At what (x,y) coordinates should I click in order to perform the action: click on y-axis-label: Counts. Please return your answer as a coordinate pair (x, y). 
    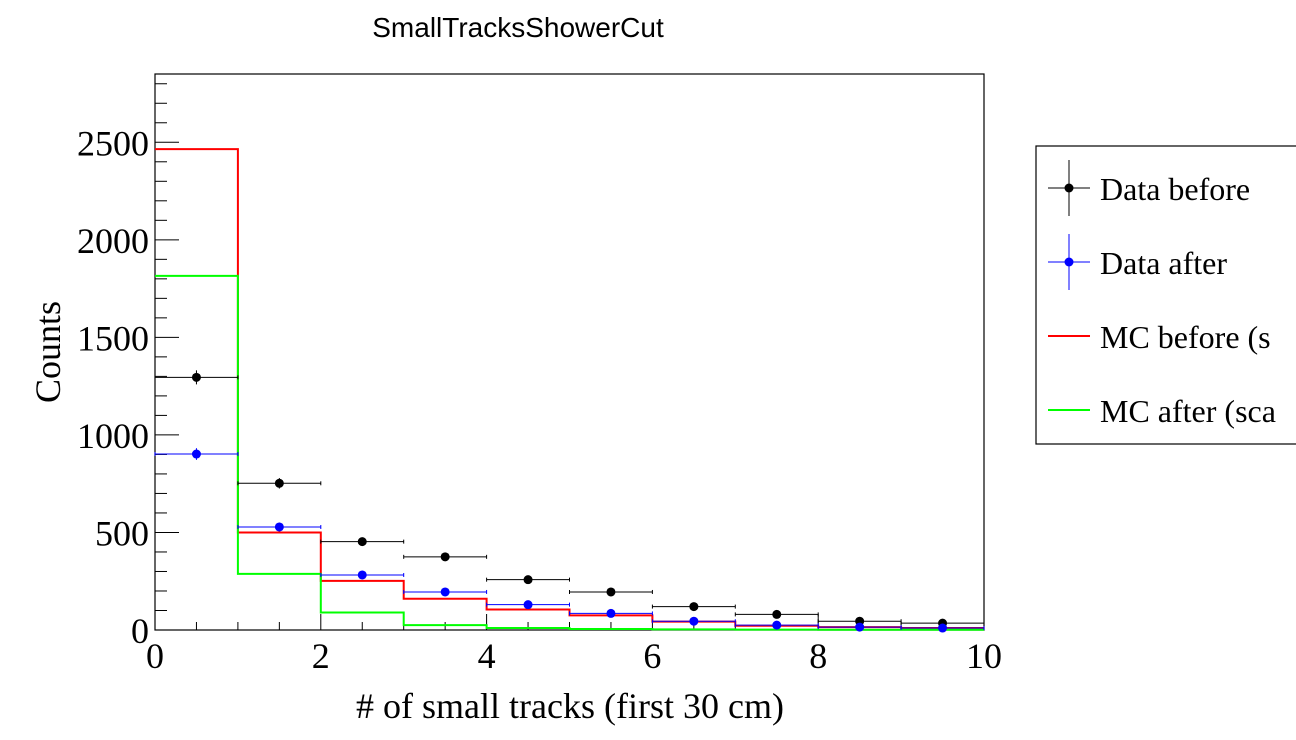
    Looking at the image, I should click on (48, 352).